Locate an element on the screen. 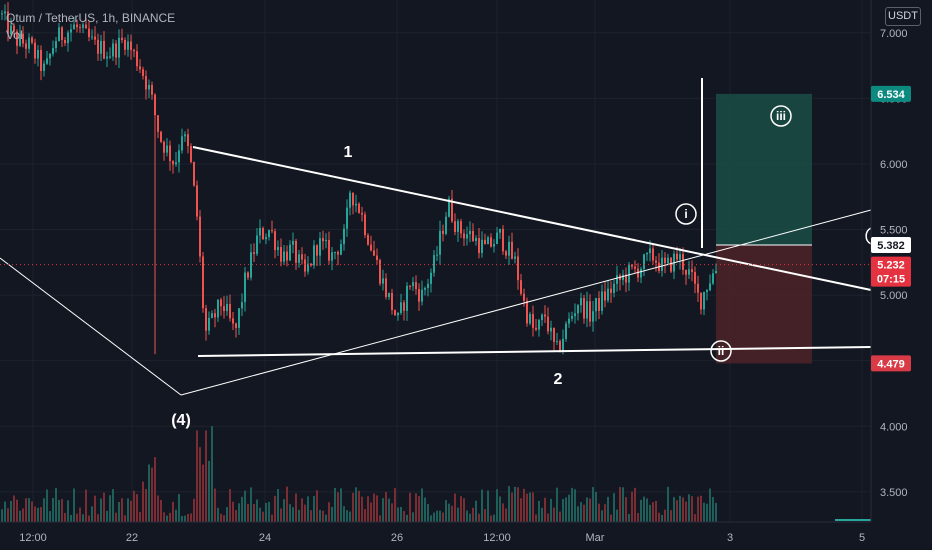 This screenshot has height=550, width=932. time-tick-label: 5 is located at coordinates (862, 538).